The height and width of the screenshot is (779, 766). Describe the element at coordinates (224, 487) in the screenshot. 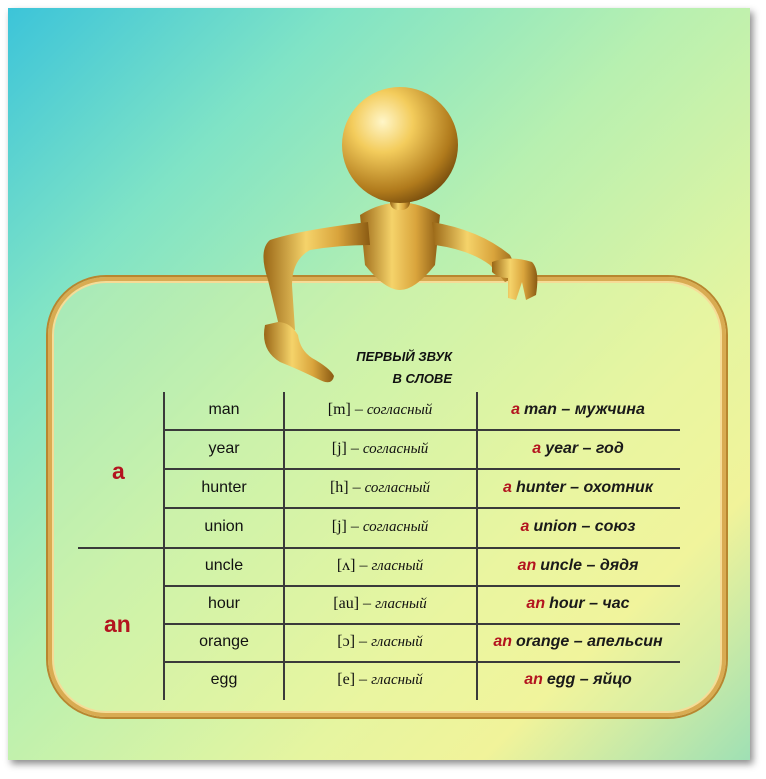

I see `word-cell: hunter` at that location.